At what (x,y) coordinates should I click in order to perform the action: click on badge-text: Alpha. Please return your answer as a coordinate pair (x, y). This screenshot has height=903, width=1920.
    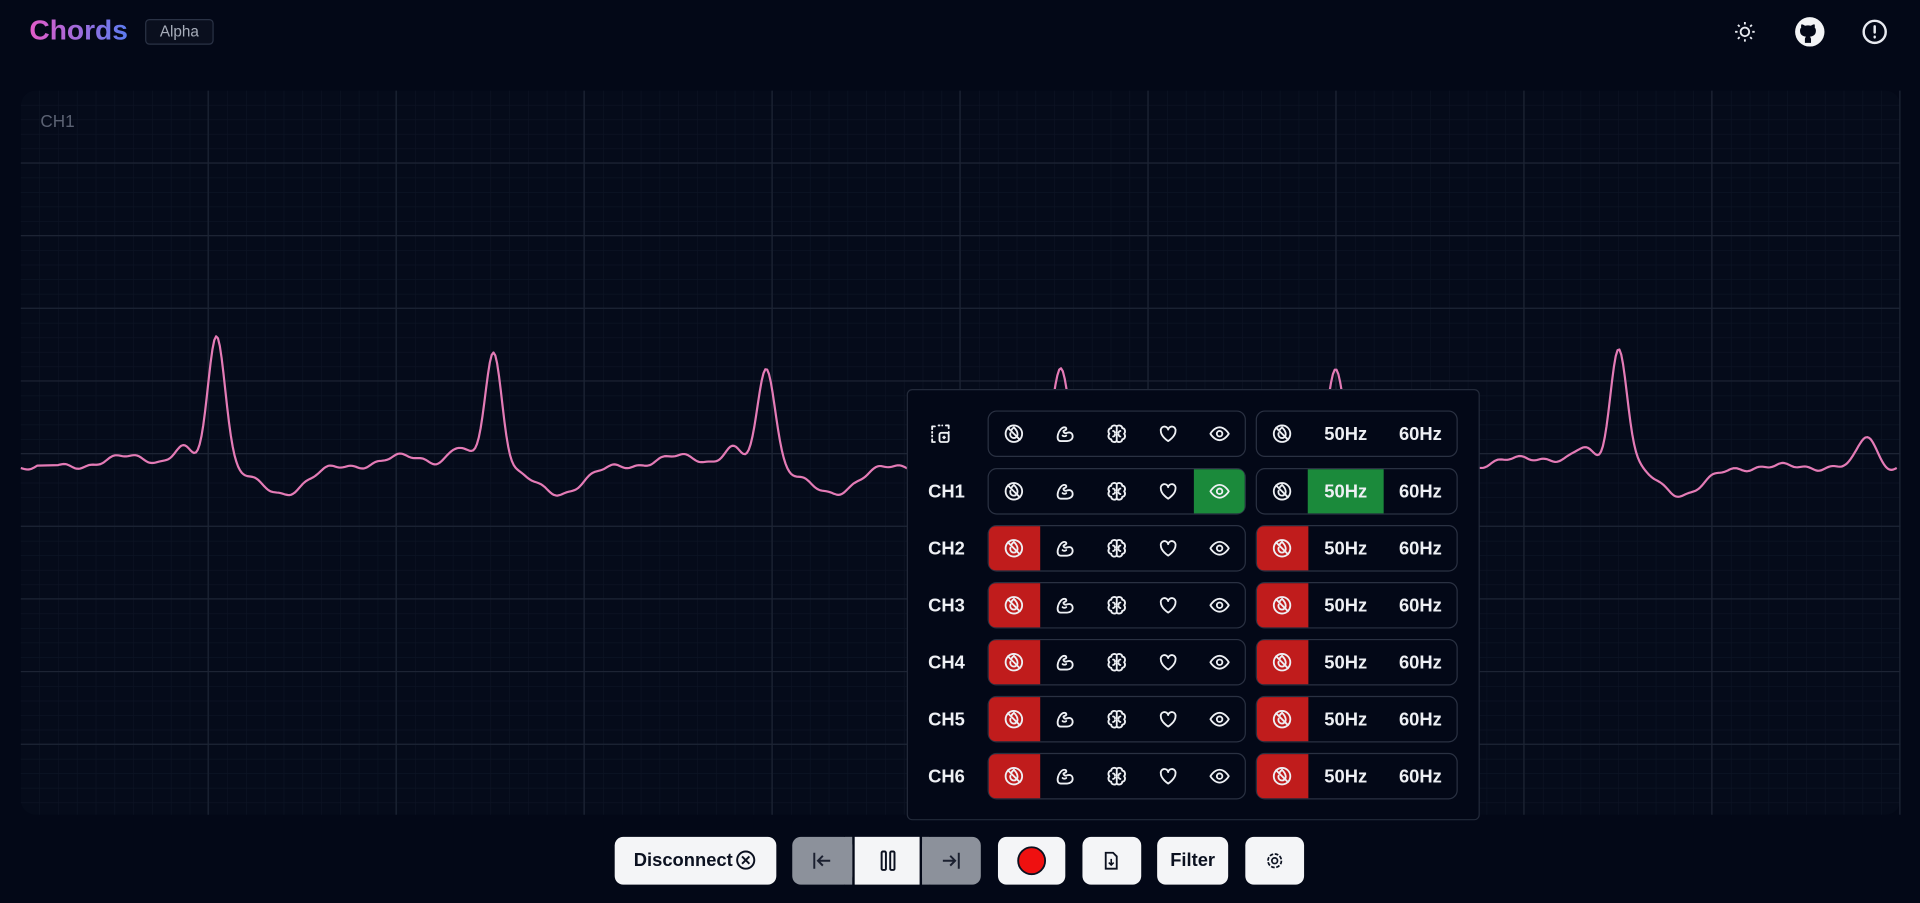
    Looking at the image, I should click on (180, 32).